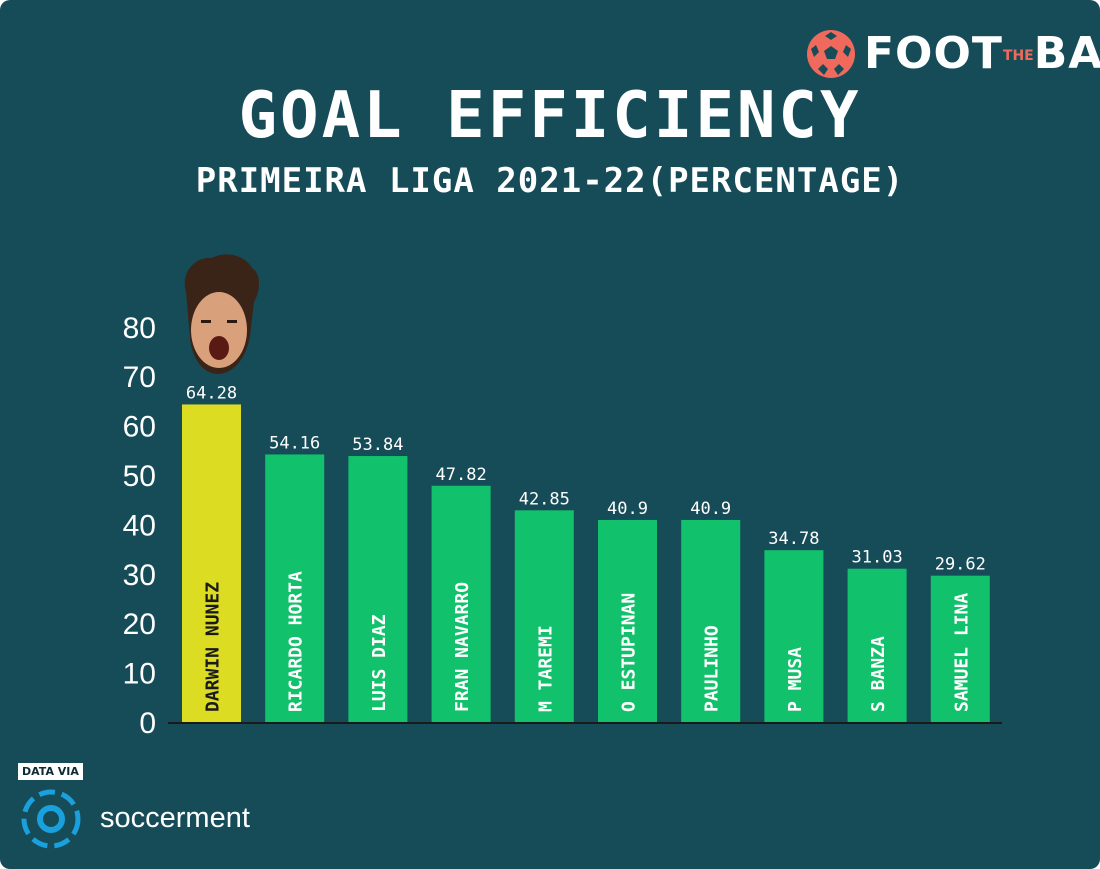 The height and width of the screenshot is (869, 1100). Describe the element at coordinates (712, 668) in the screenshot. I see `category-label: PAULINHO` at that location.